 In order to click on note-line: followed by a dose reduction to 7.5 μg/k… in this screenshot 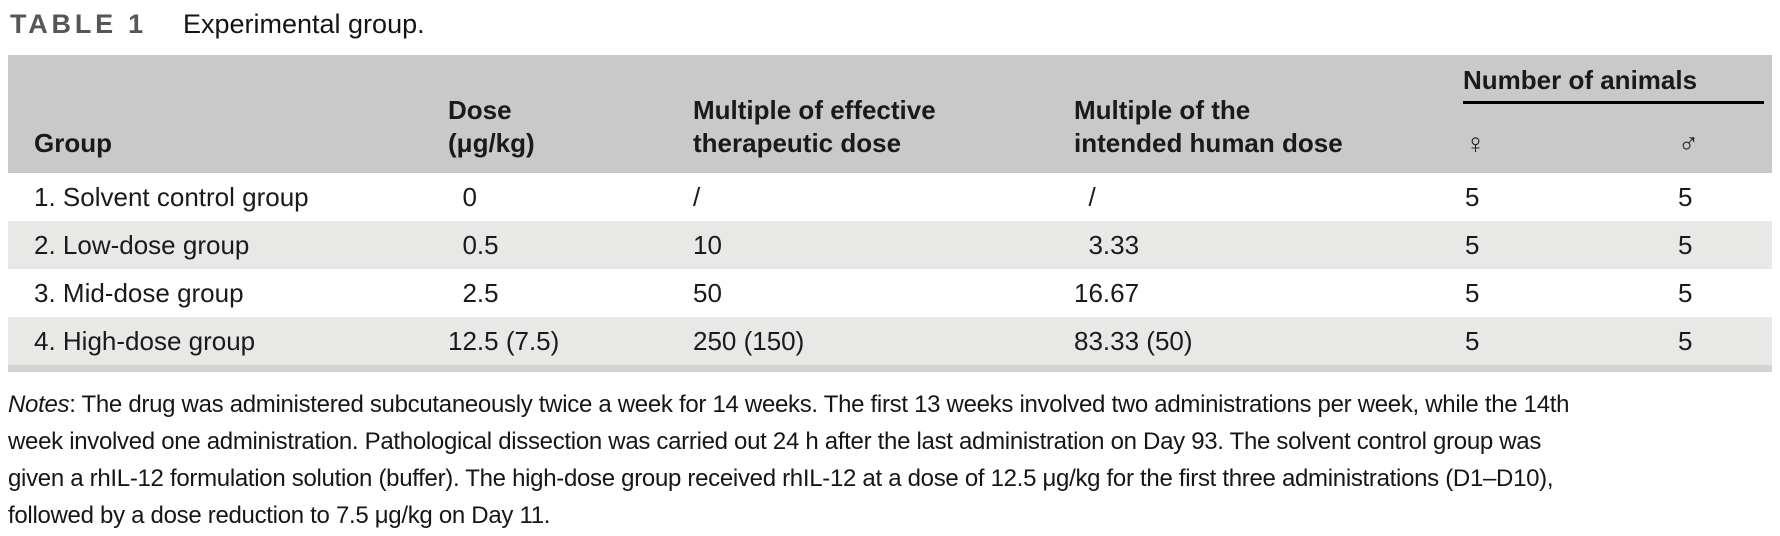, I will do `click(279, 515)`.